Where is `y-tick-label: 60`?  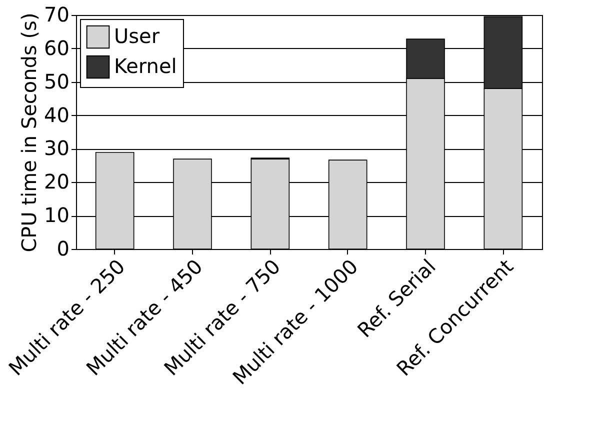
y-tick-label: 60 is located at coordinates (57, 48).